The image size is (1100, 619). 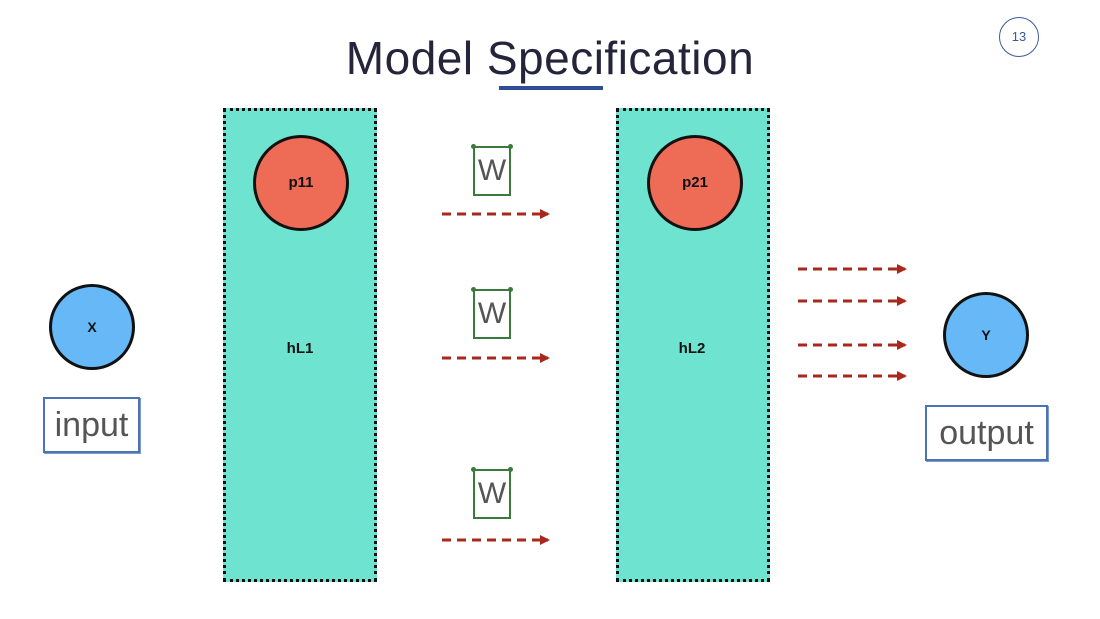 I want to click on weight-box-3: W, so click(x=492, y=493).